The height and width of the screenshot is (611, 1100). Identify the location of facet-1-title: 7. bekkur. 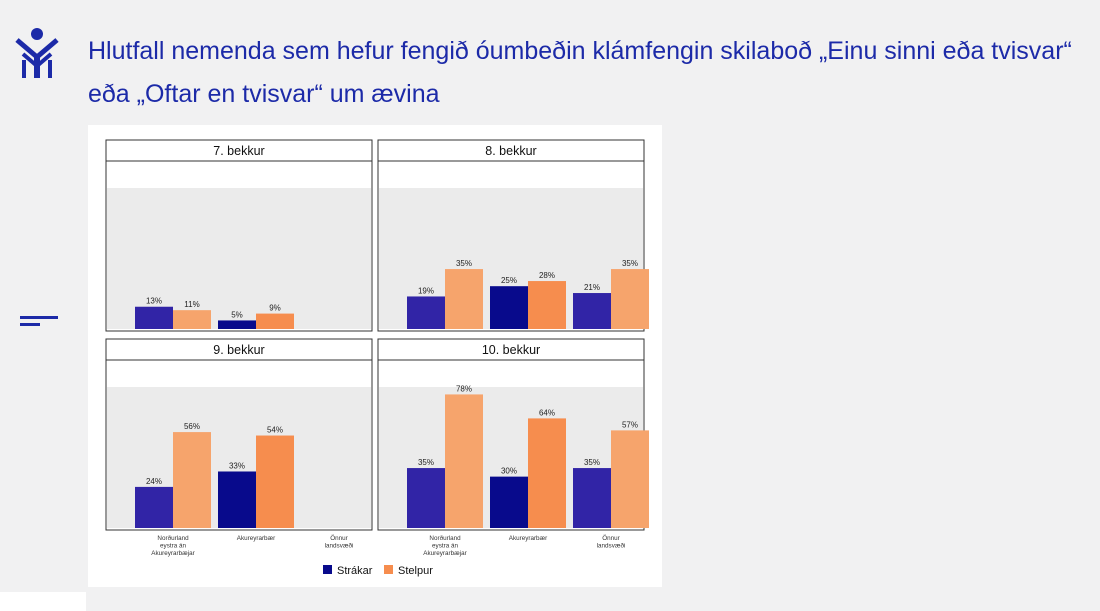
(238, 151).